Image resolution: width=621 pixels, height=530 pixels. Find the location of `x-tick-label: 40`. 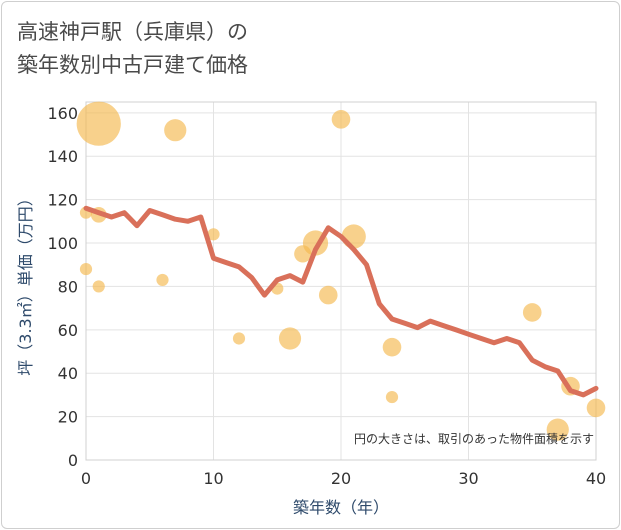

x-tick-label: 40 is located at coordinates (596, 478).